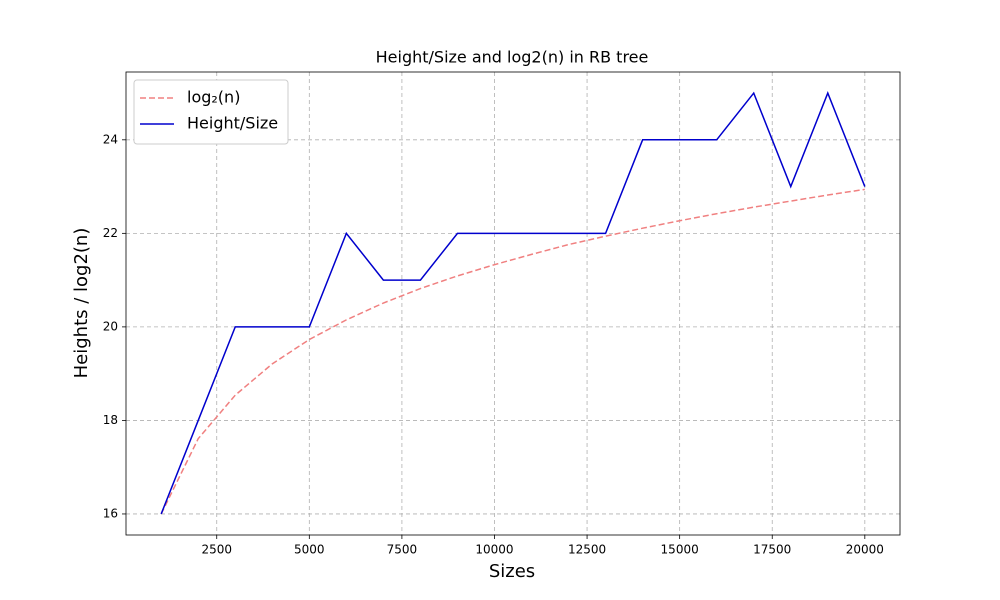  What do you see at coordinates (865, 550) in the screenshot?
I see `x-tick-label: 20000` at bounding box center [865, 550].